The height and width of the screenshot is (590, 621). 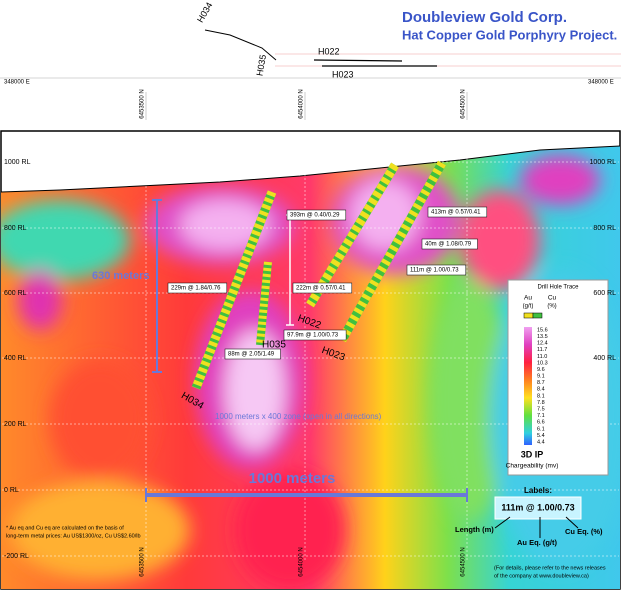 What do you see at coordinates (537, 542) in the screenshot?
I see `key-au: Au Eq. (g/t)` at bounding box center [537, 542].